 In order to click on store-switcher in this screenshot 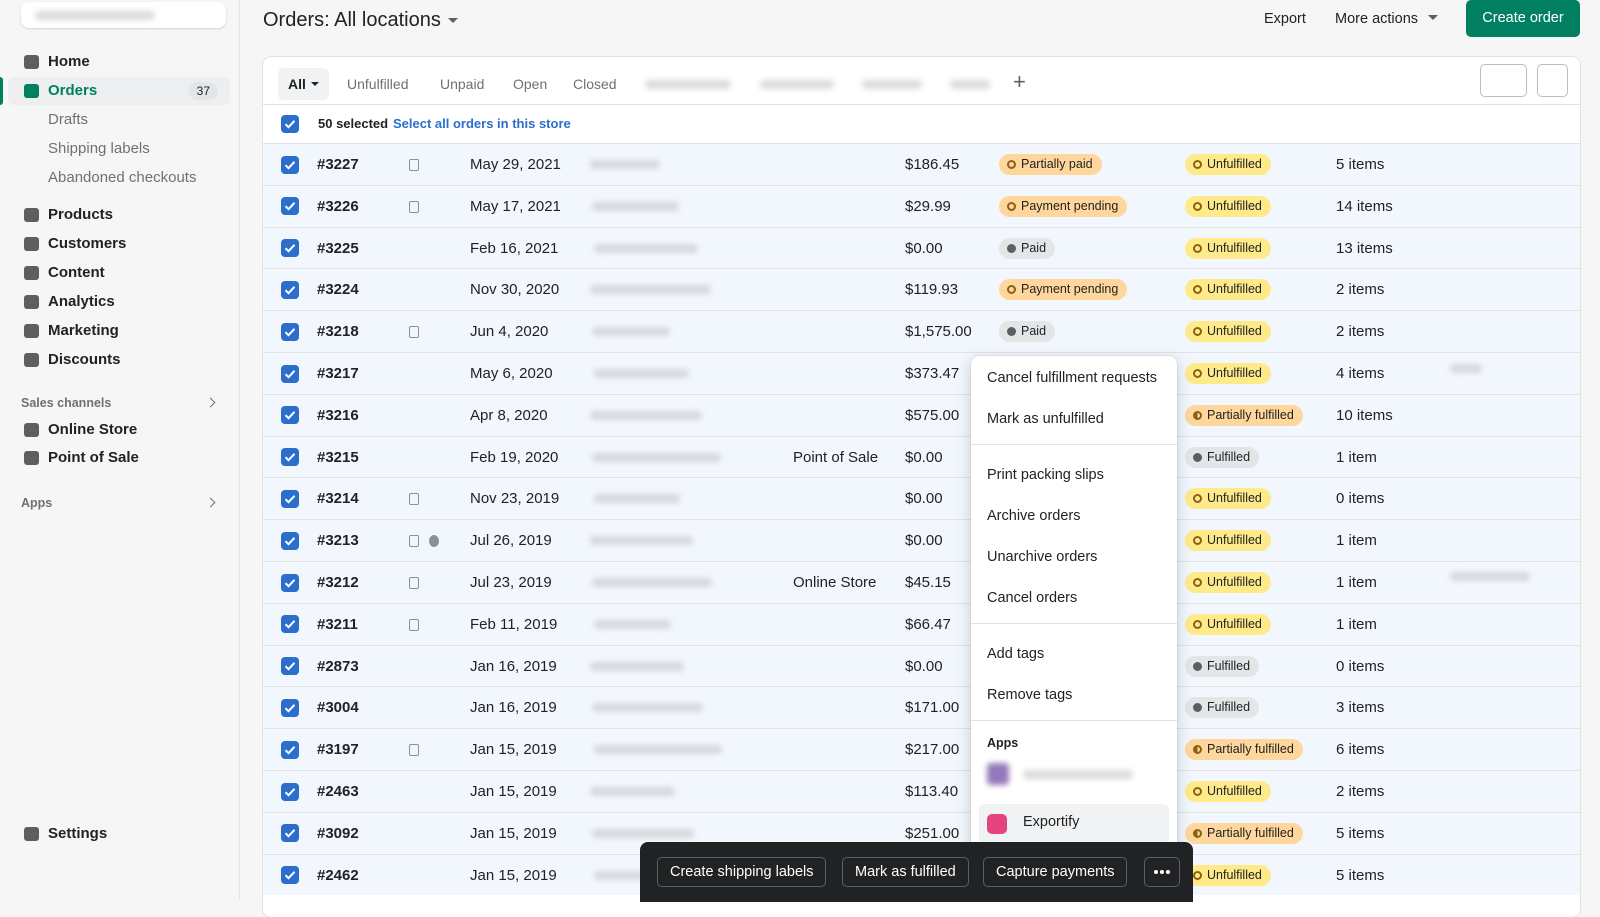, I will do `click(123, 15)`.